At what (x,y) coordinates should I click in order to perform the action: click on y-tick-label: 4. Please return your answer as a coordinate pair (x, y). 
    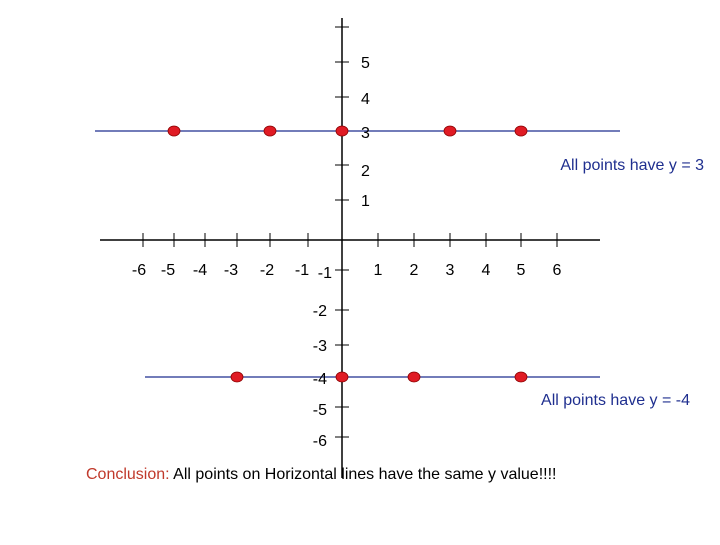
    Looking at the image, I should click on (365, 99).